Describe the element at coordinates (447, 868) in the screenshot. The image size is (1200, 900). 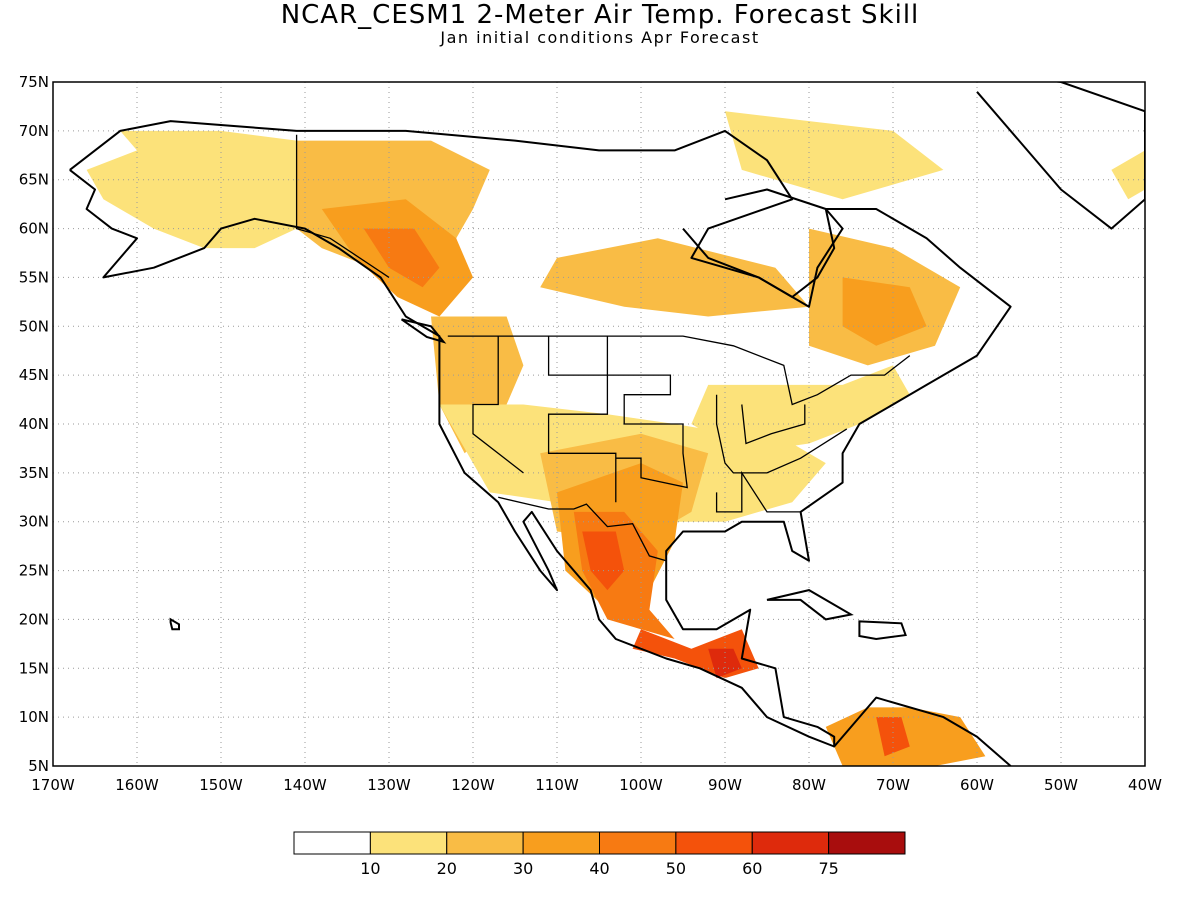
I see `colorbar-label: 20` at that location.